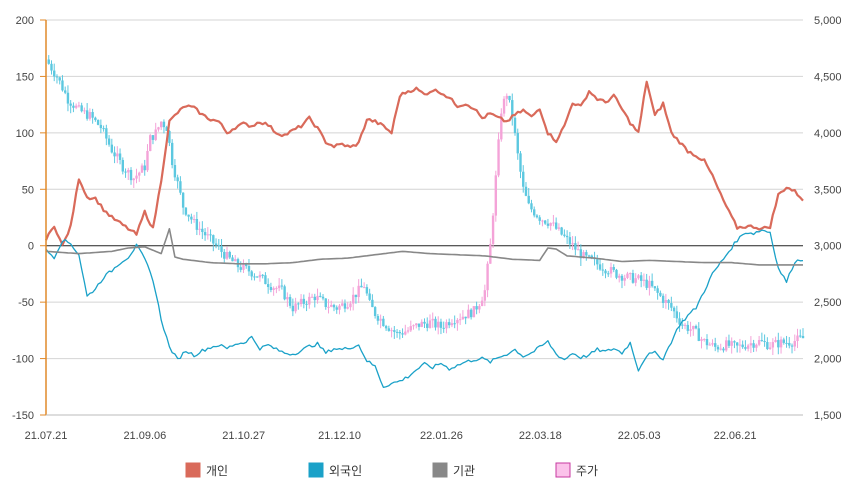  What do you see at coordinates (424, 247) in the screenshot?
I see `series-line-기관` at bounding box center [424, 247].